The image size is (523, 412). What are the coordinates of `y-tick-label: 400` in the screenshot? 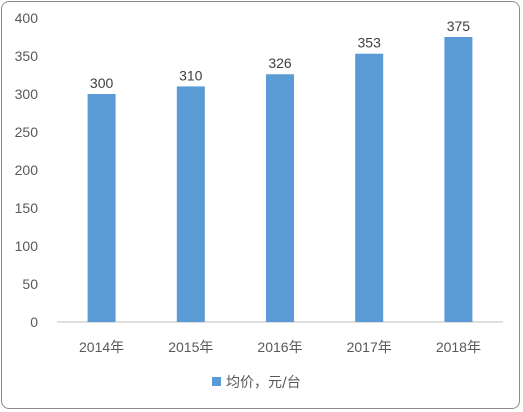 It's located at (27, 18).